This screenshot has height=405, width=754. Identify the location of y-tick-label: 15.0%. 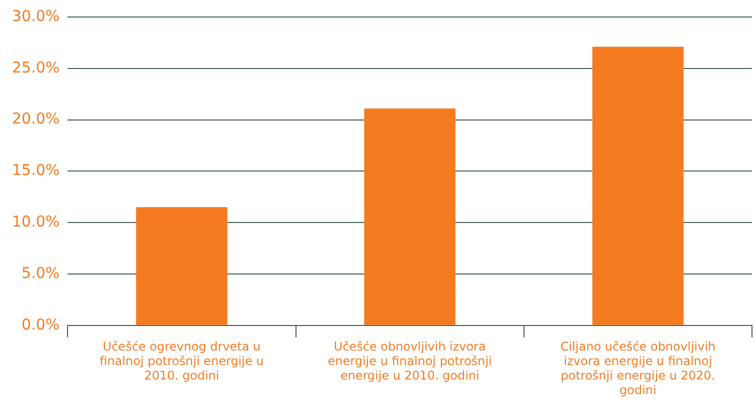
(36, 170).